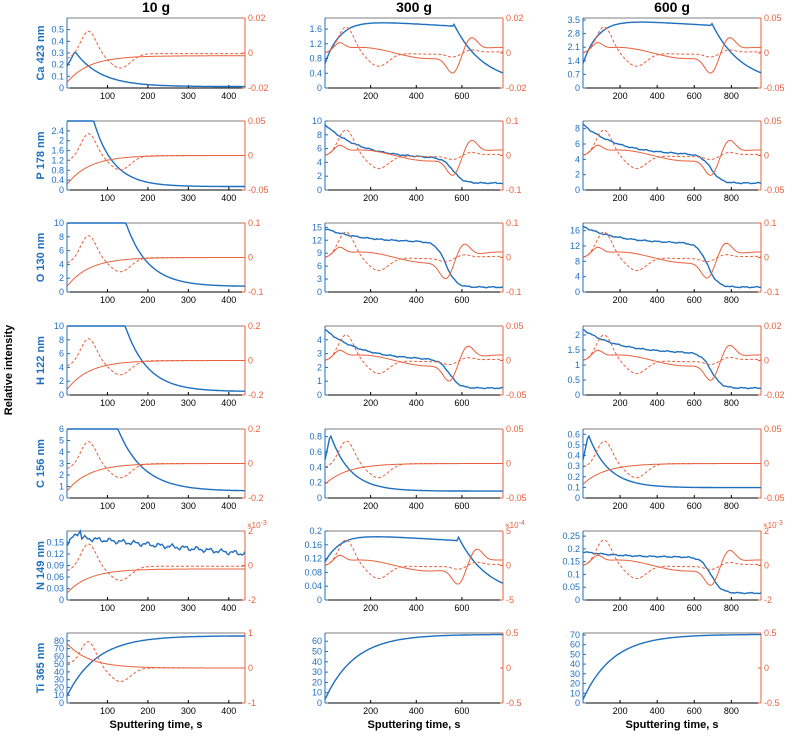 The width and height of the screenshot is (800, 745). Describe the element at coordinates (575, 635) in the screenshot. I see `left-tick-label: 70` at that location.